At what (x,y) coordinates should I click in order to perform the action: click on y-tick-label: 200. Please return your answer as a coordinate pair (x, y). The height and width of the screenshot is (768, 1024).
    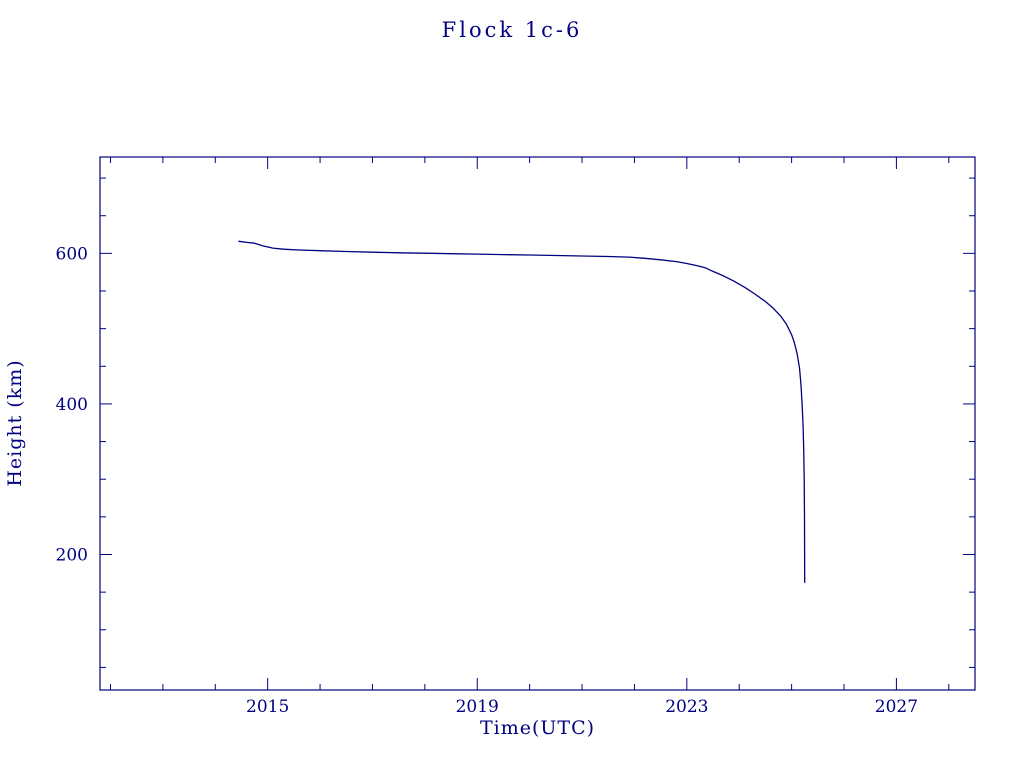
    Looking at the image, I should click on (72, 555).